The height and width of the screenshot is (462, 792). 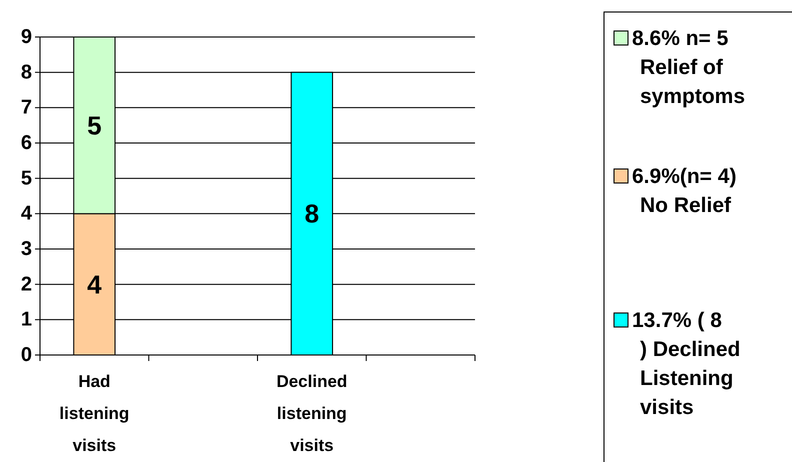 I want to click on y-tick-label: 8, so click(x=26, y=72).